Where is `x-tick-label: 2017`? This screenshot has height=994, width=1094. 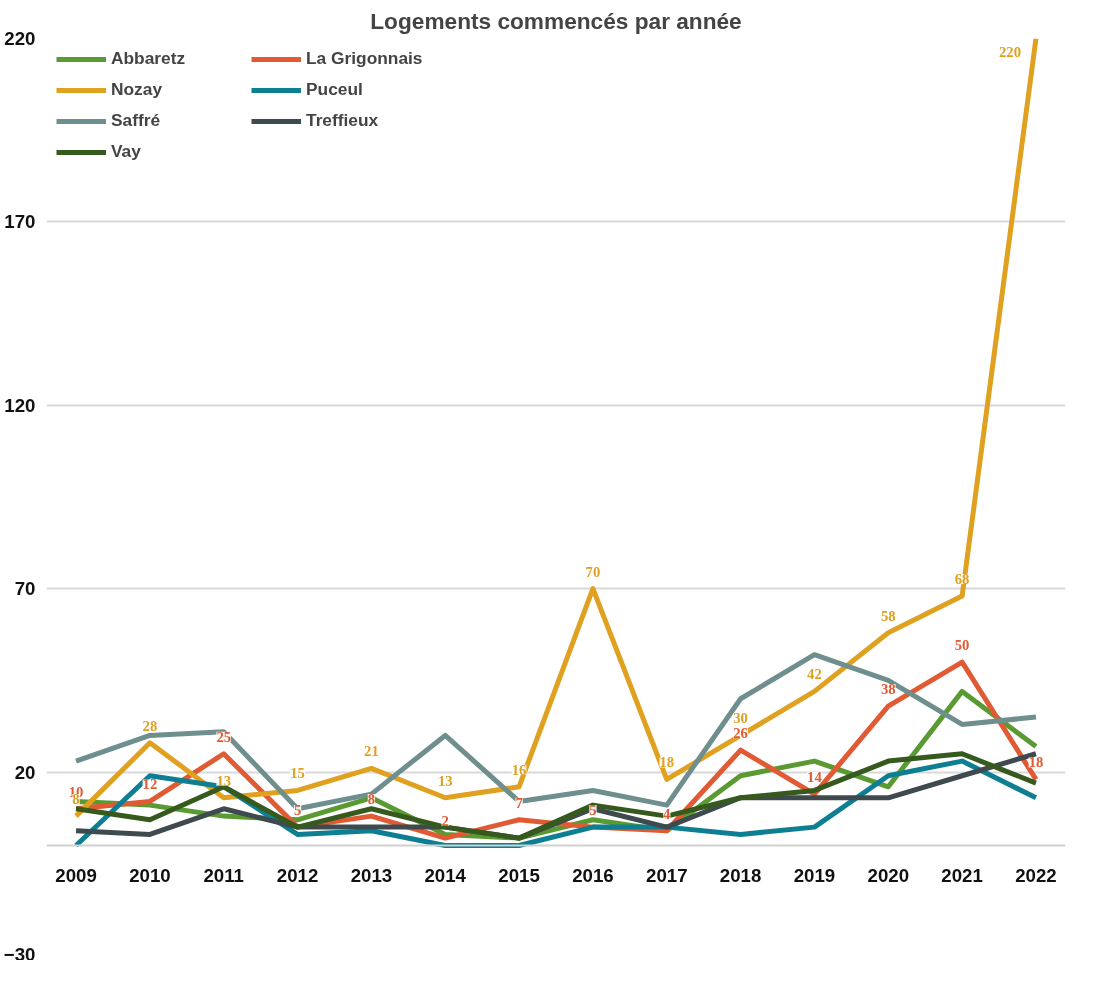 x-tick-label: 2017 is located at coordinates (667, 876).